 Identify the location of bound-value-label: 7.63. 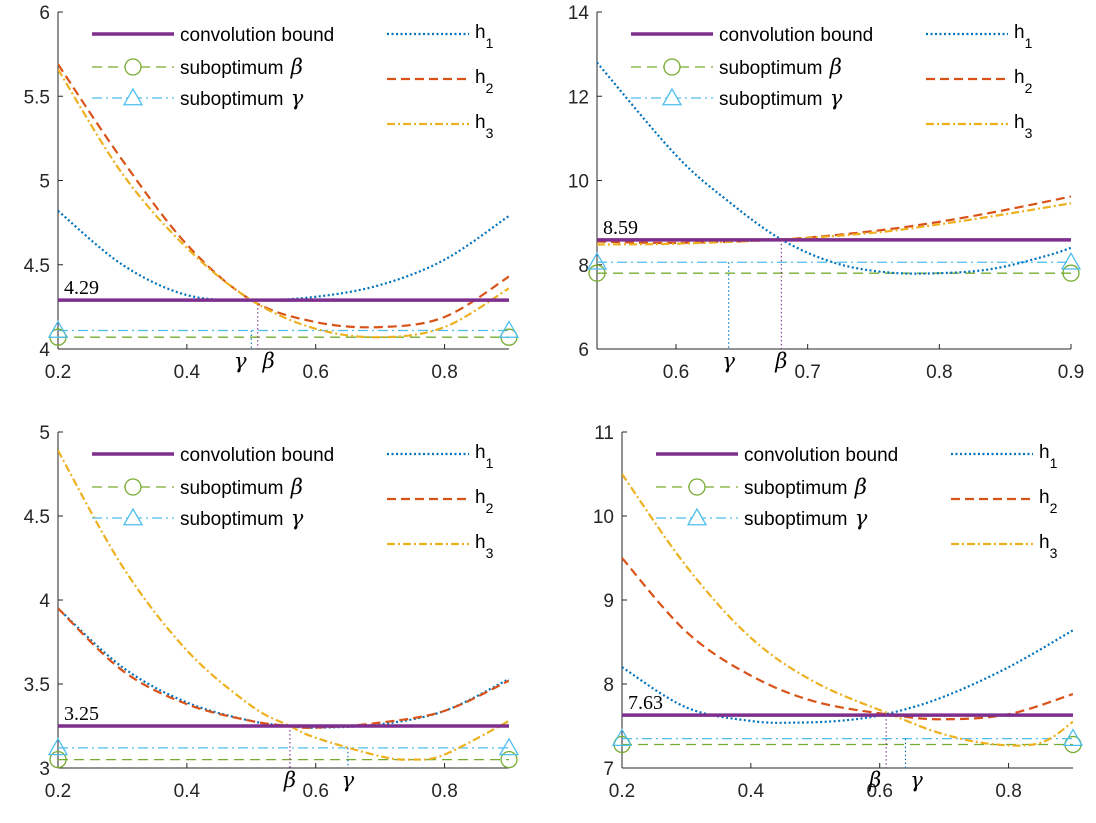
(645, 703).